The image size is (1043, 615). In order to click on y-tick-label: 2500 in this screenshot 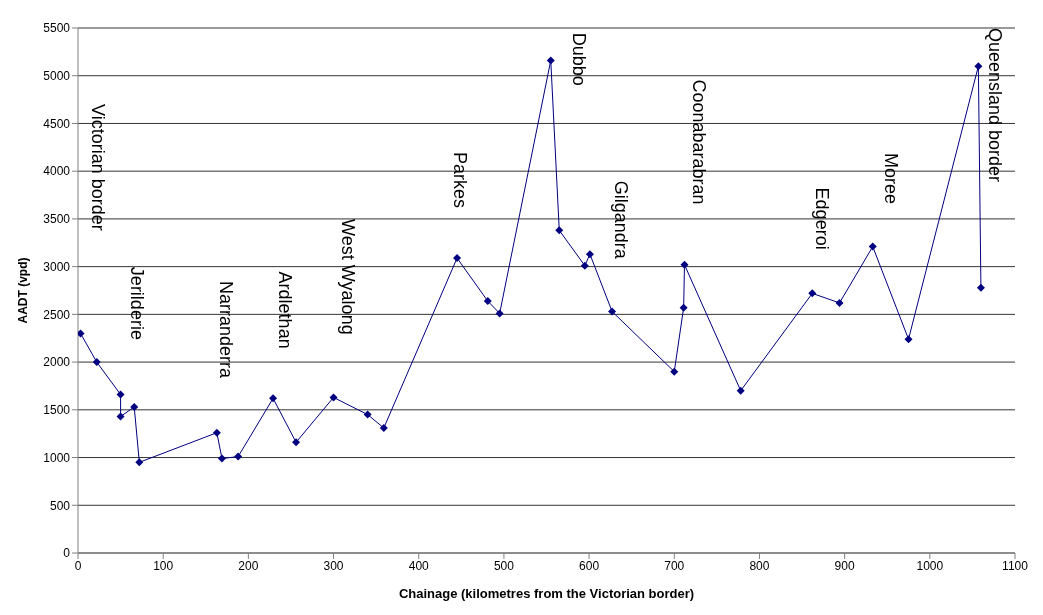, I will do `click(57, 314)`.